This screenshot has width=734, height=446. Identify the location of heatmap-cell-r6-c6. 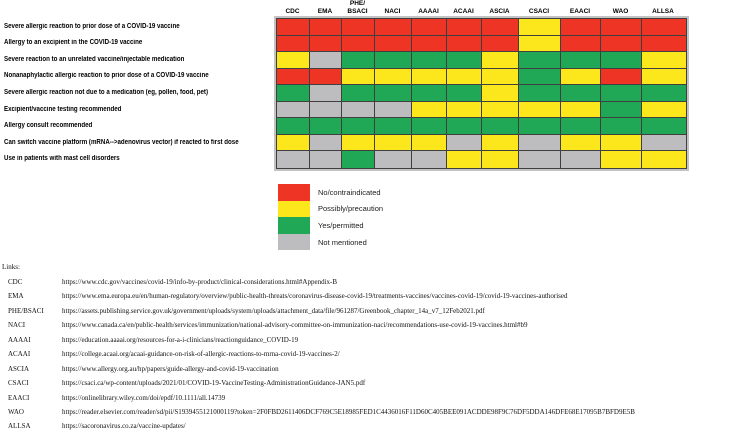
(464, 110).